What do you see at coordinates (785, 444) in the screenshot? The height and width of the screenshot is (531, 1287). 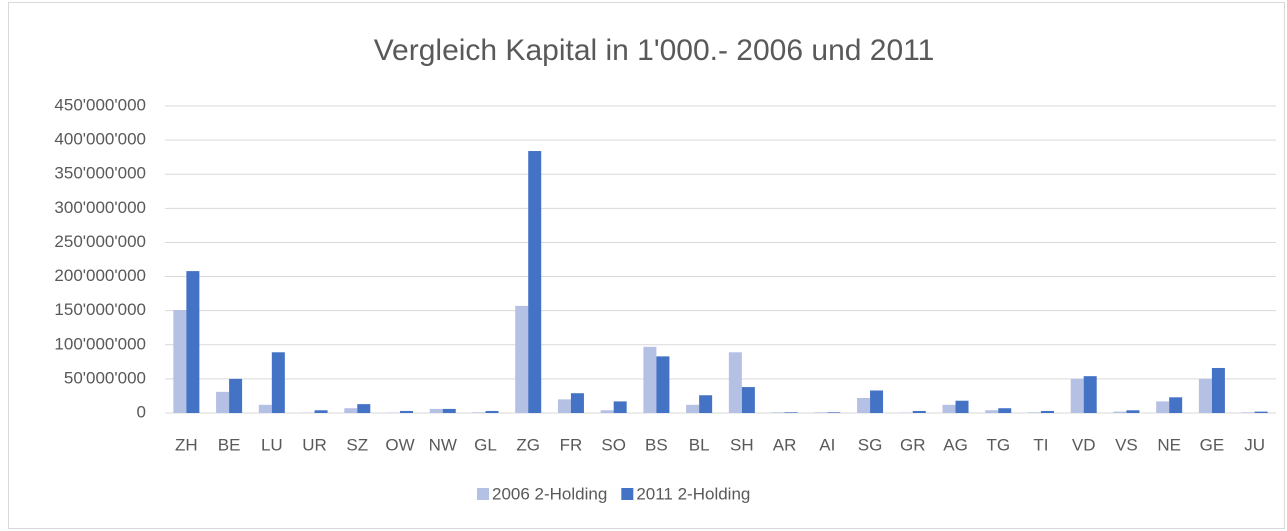 I see `x-tick-label: AR` at bounding box center [785, 444].